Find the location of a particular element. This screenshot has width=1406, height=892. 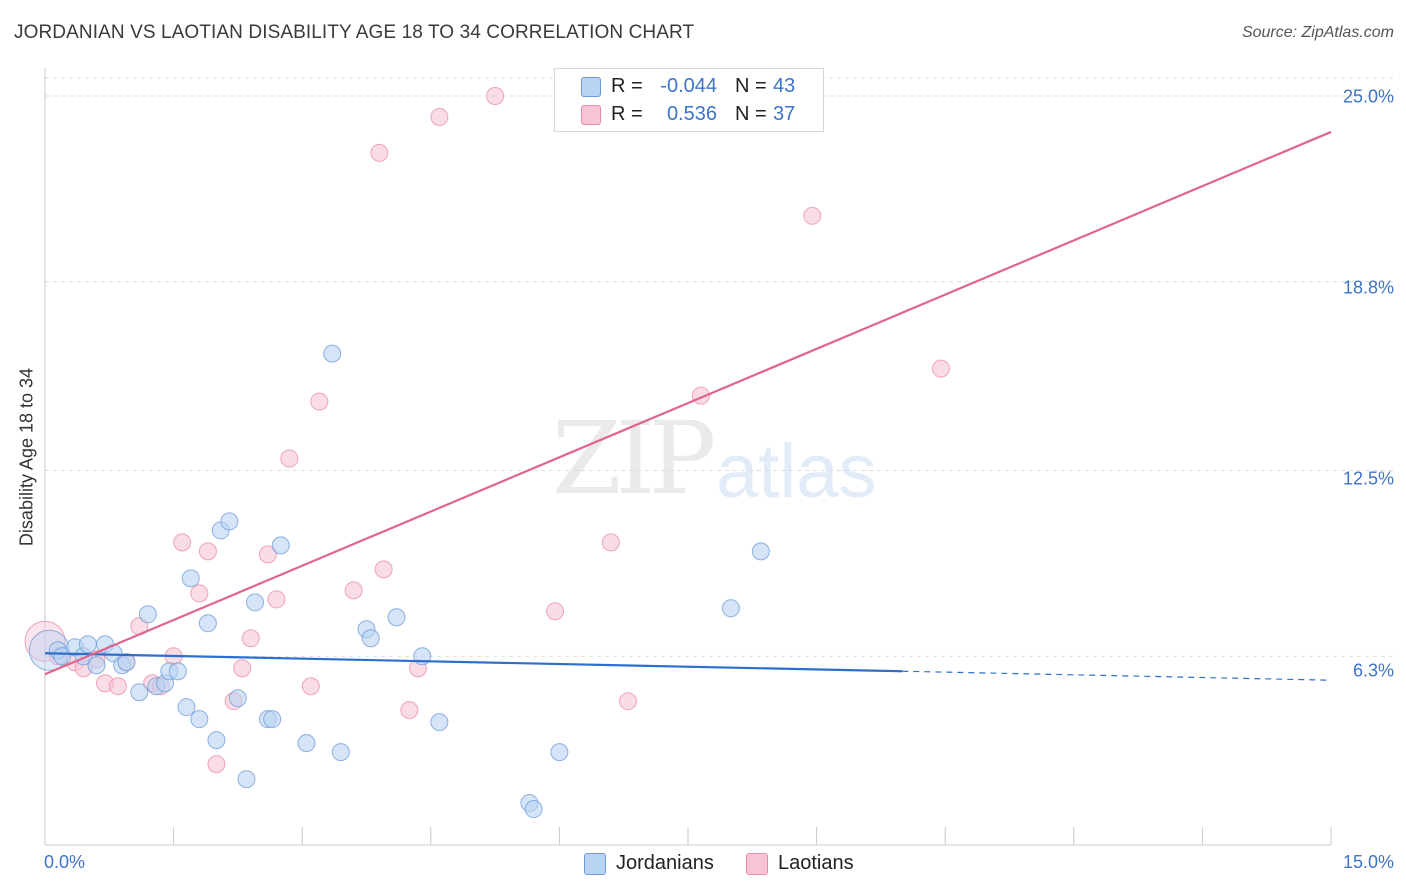

legend-label-jordanians: Jordanians is located at coordinates (665, 863).